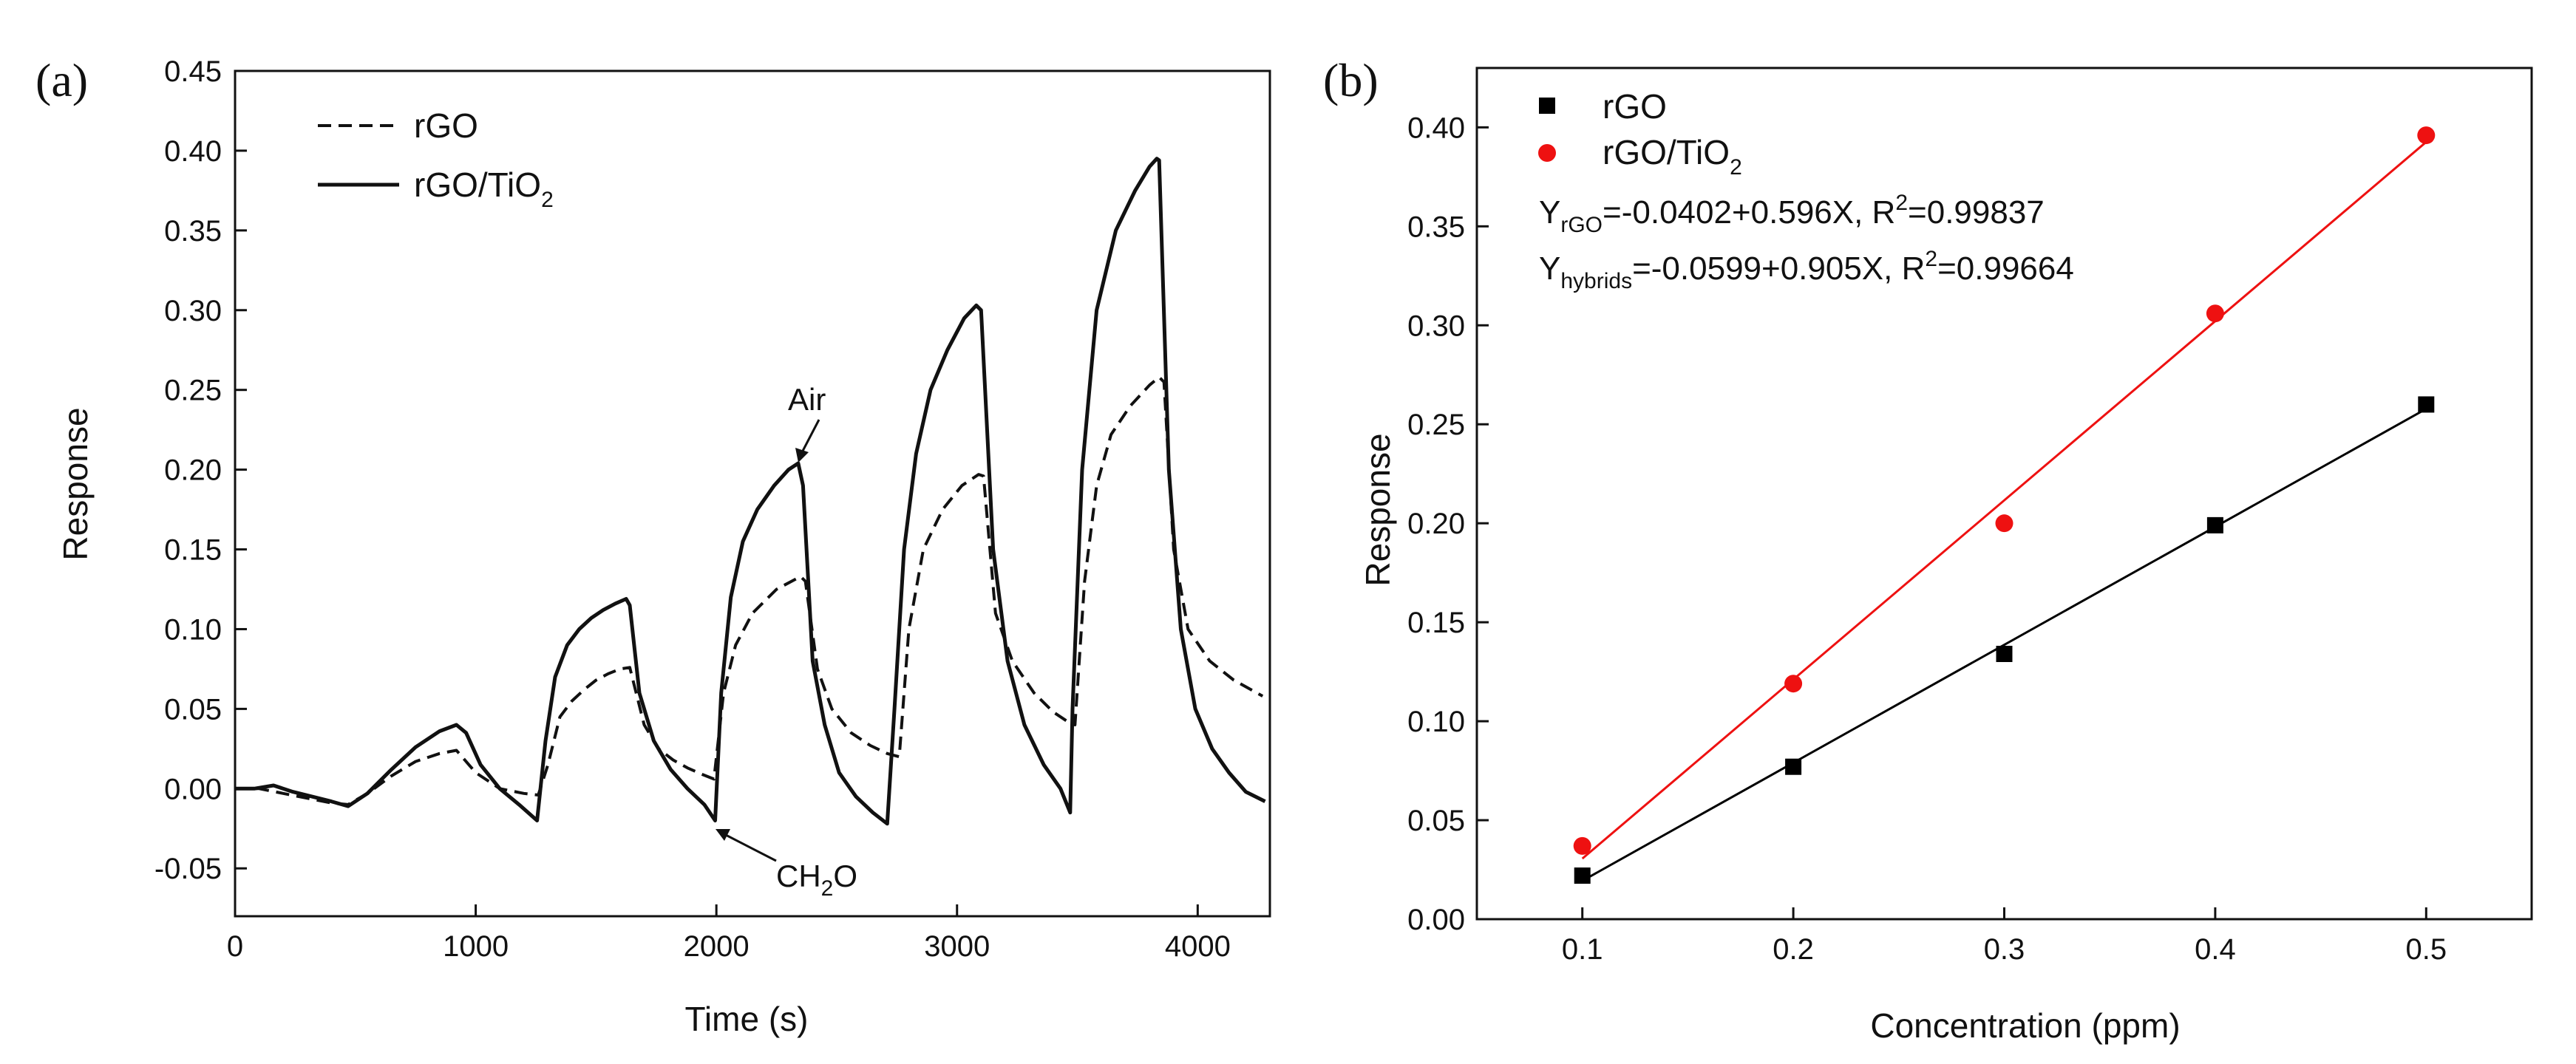 The height and width of the screenshot is (1064, 2576). What do you see at coordinates (193, 391) in the screenshot?
I see `panel-a-y-tick-label: 0.25` at bounding box center [193, 391].